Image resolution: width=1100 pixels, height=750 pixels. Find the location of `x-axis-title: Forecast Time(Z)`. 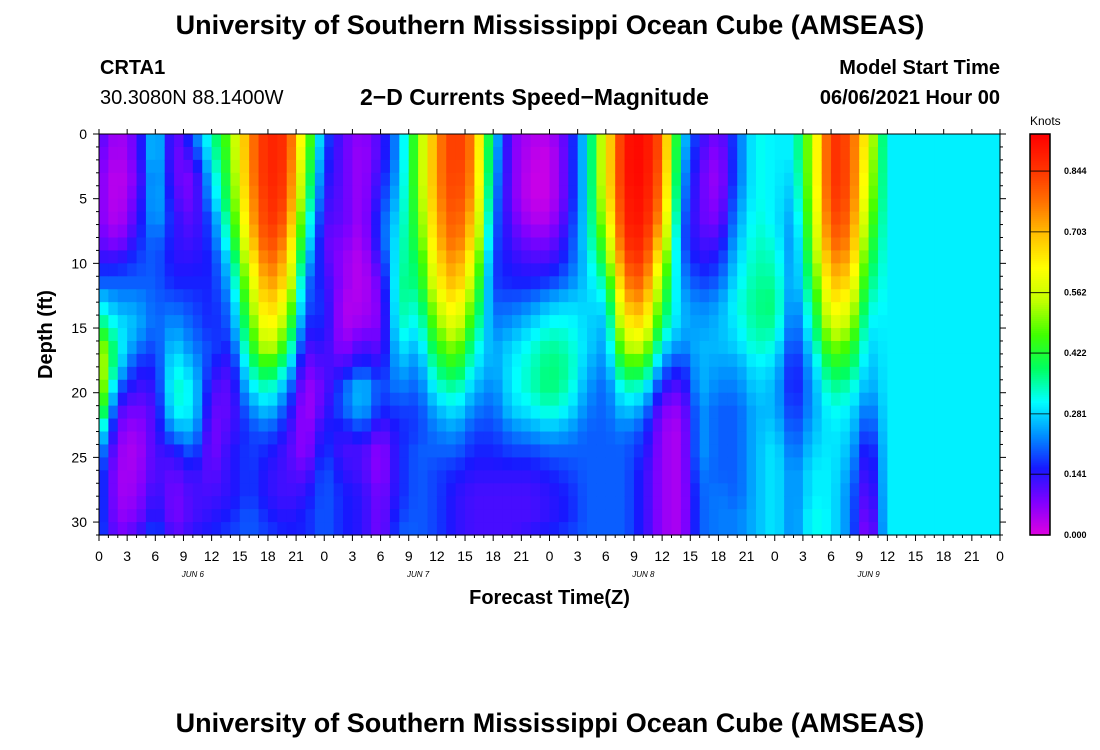

x-axis-title: Forecast Time(Z) is located at coordinates (549, 598).